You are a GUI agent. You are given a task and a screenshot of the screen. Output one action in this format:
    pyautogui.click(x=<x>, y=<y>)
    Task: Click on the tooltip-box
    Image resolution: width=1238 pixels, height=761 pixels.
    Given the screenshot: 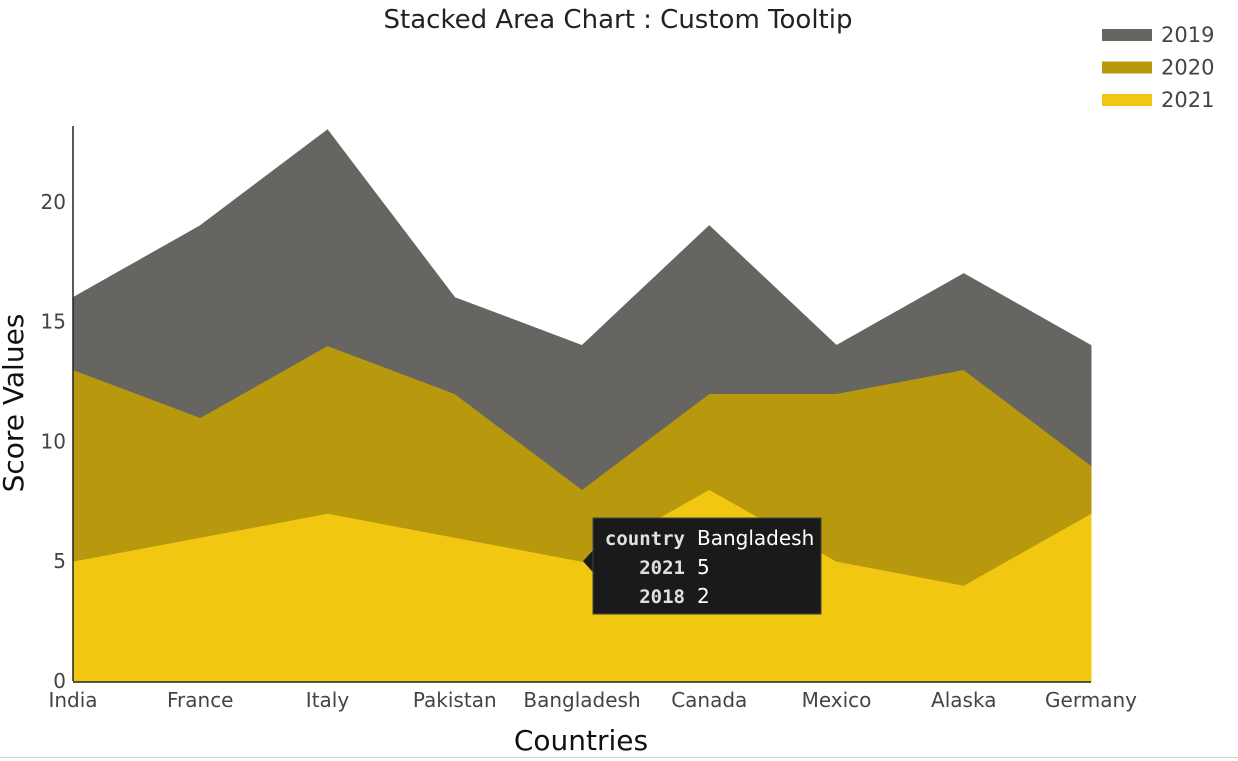 What is the action you would take?
    pyautogui.click(x=707, y=566)
    